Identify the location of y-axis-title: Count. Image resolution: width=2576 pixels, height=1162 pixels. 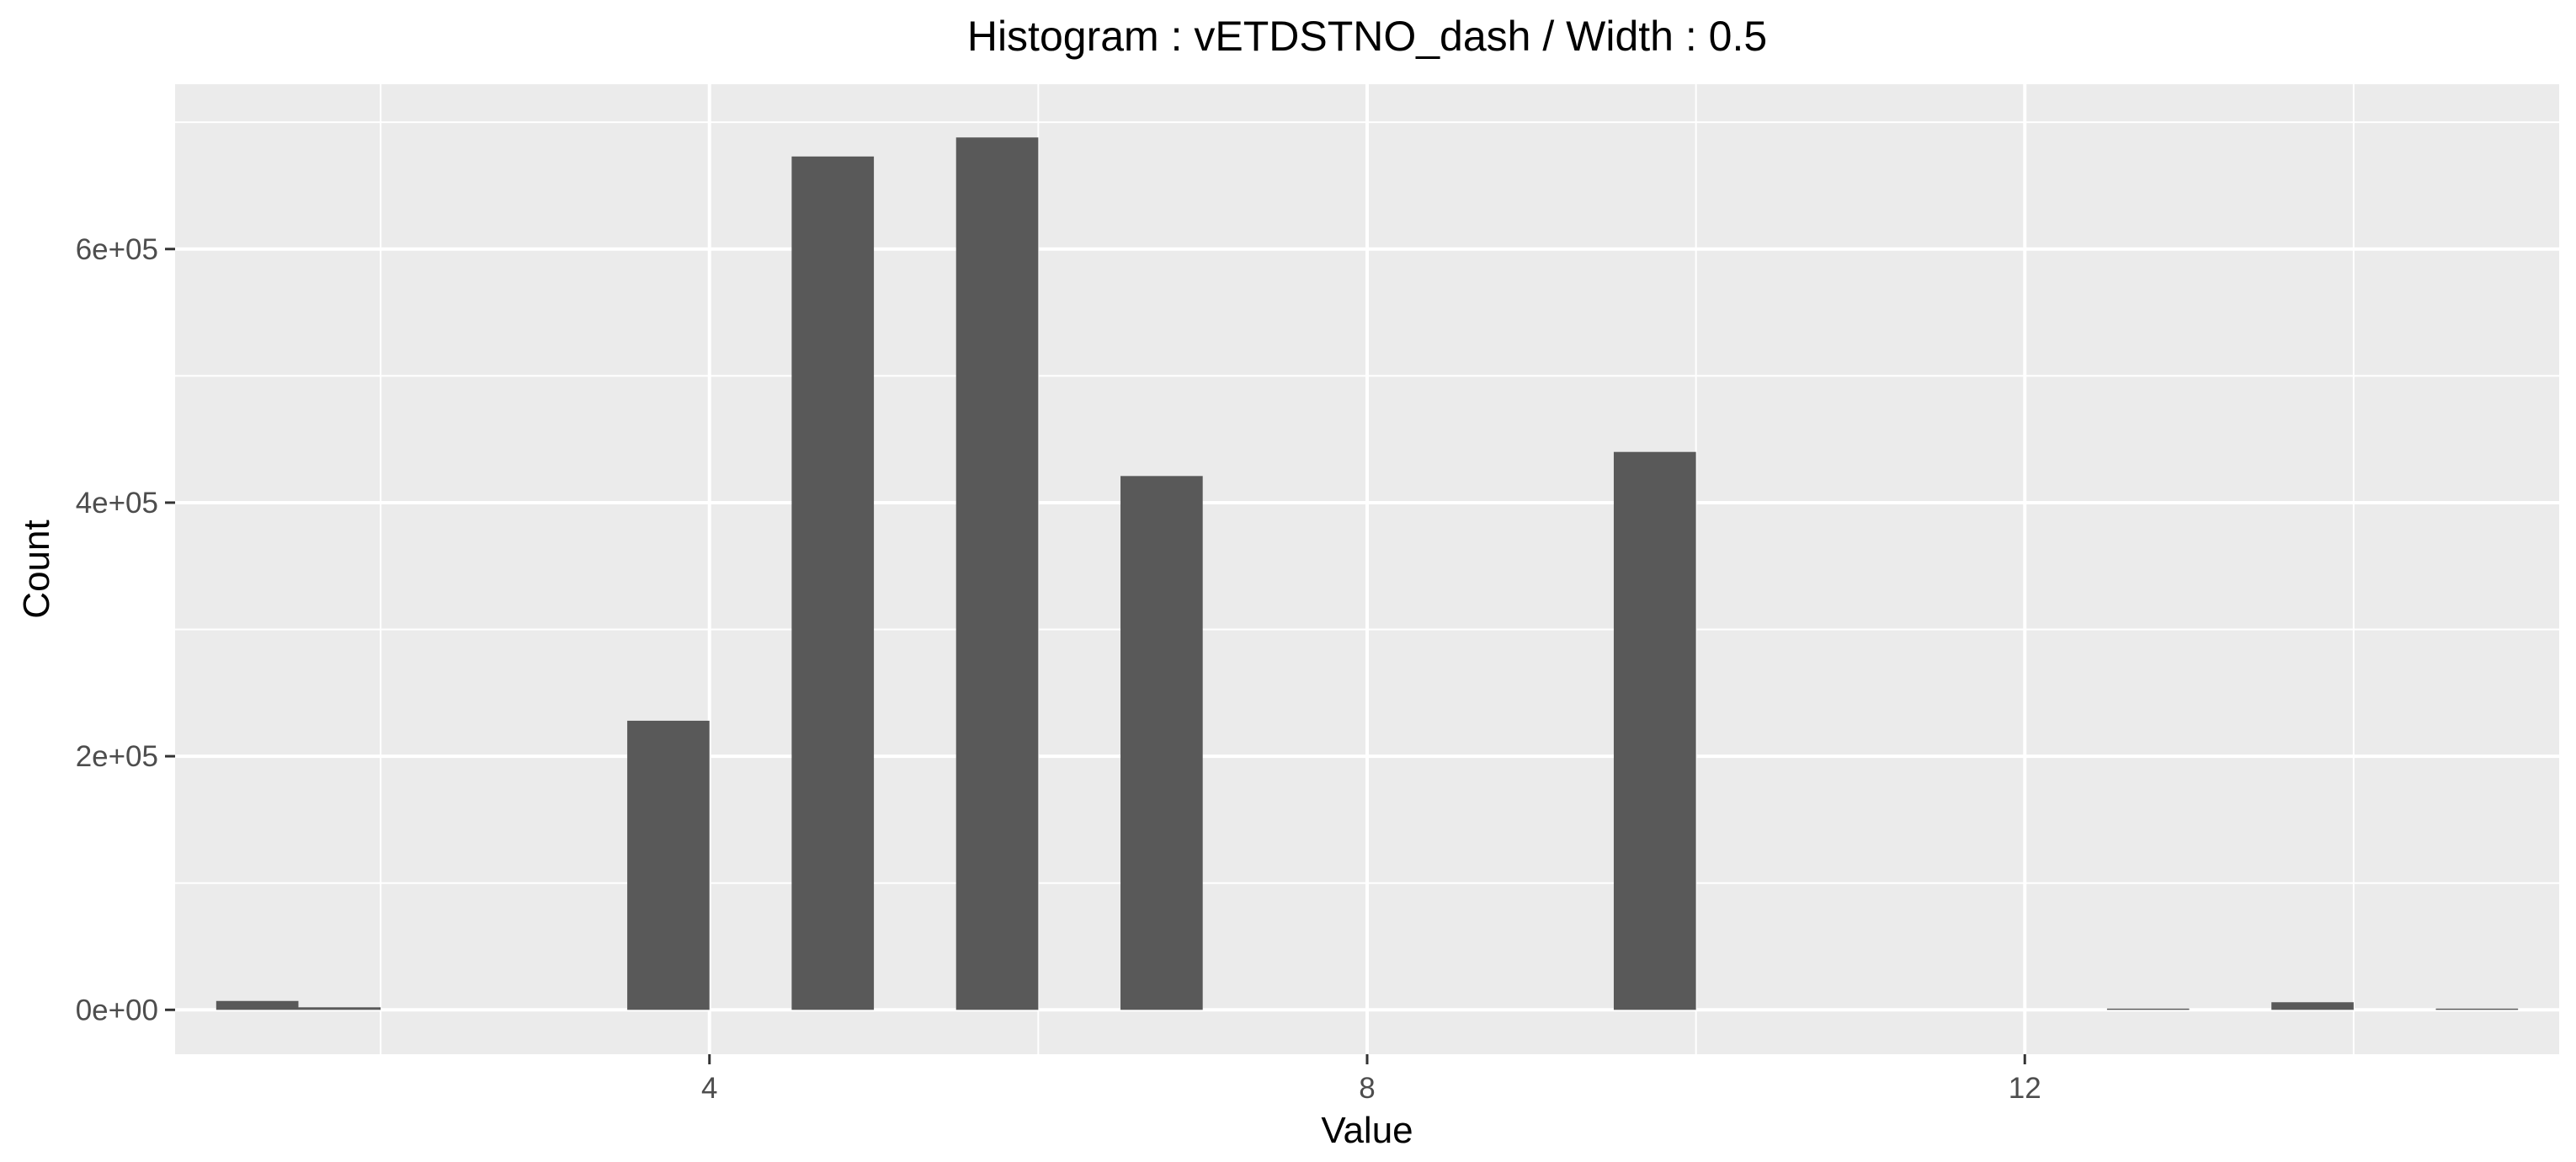
(37, 569).